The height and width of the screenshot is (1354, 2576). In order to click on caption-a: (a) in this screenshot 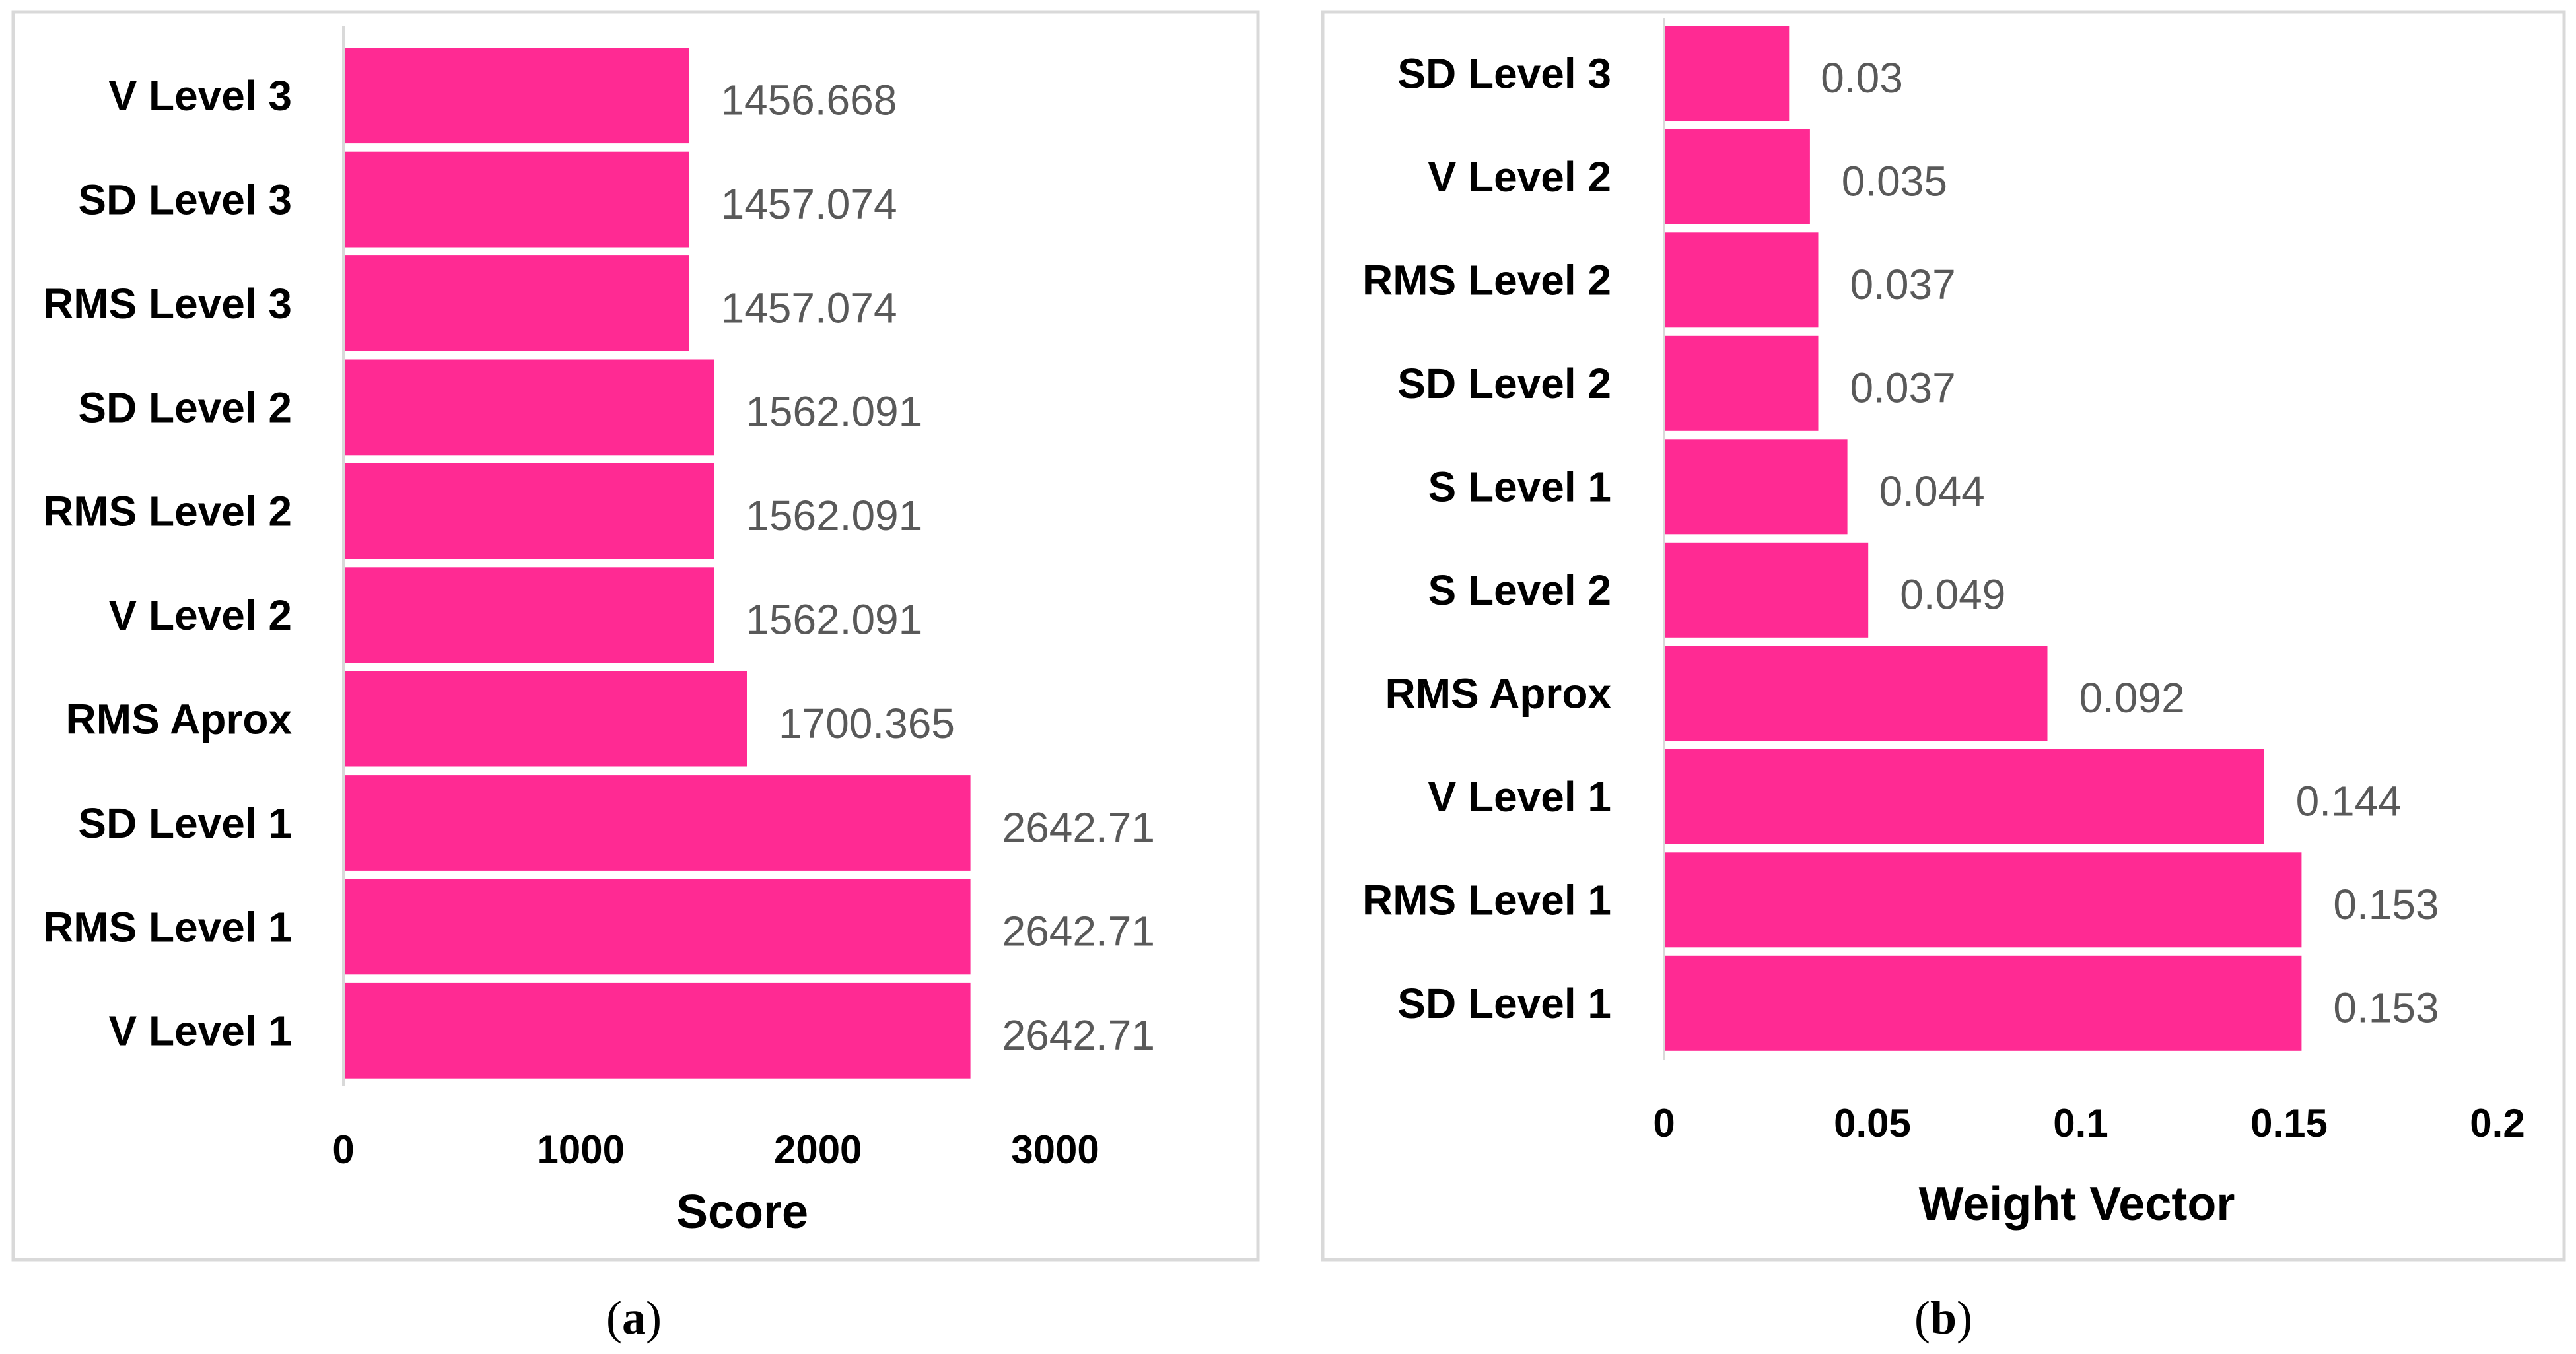, I will do `click(634, 1317)`.